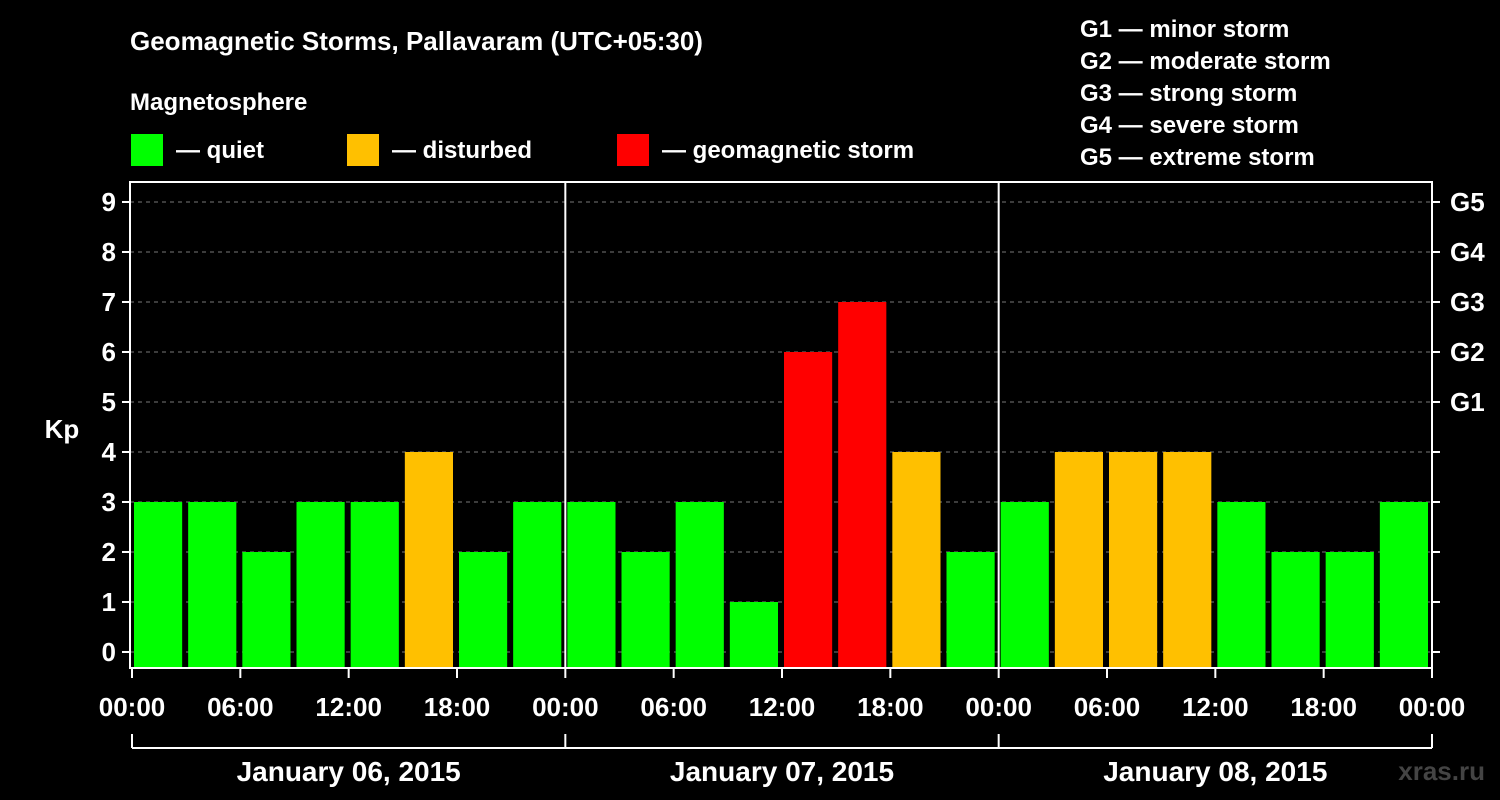  Describe the element at coordinates (633, 150) in the screenshot. I see `legend-swatch-storm` at that location.